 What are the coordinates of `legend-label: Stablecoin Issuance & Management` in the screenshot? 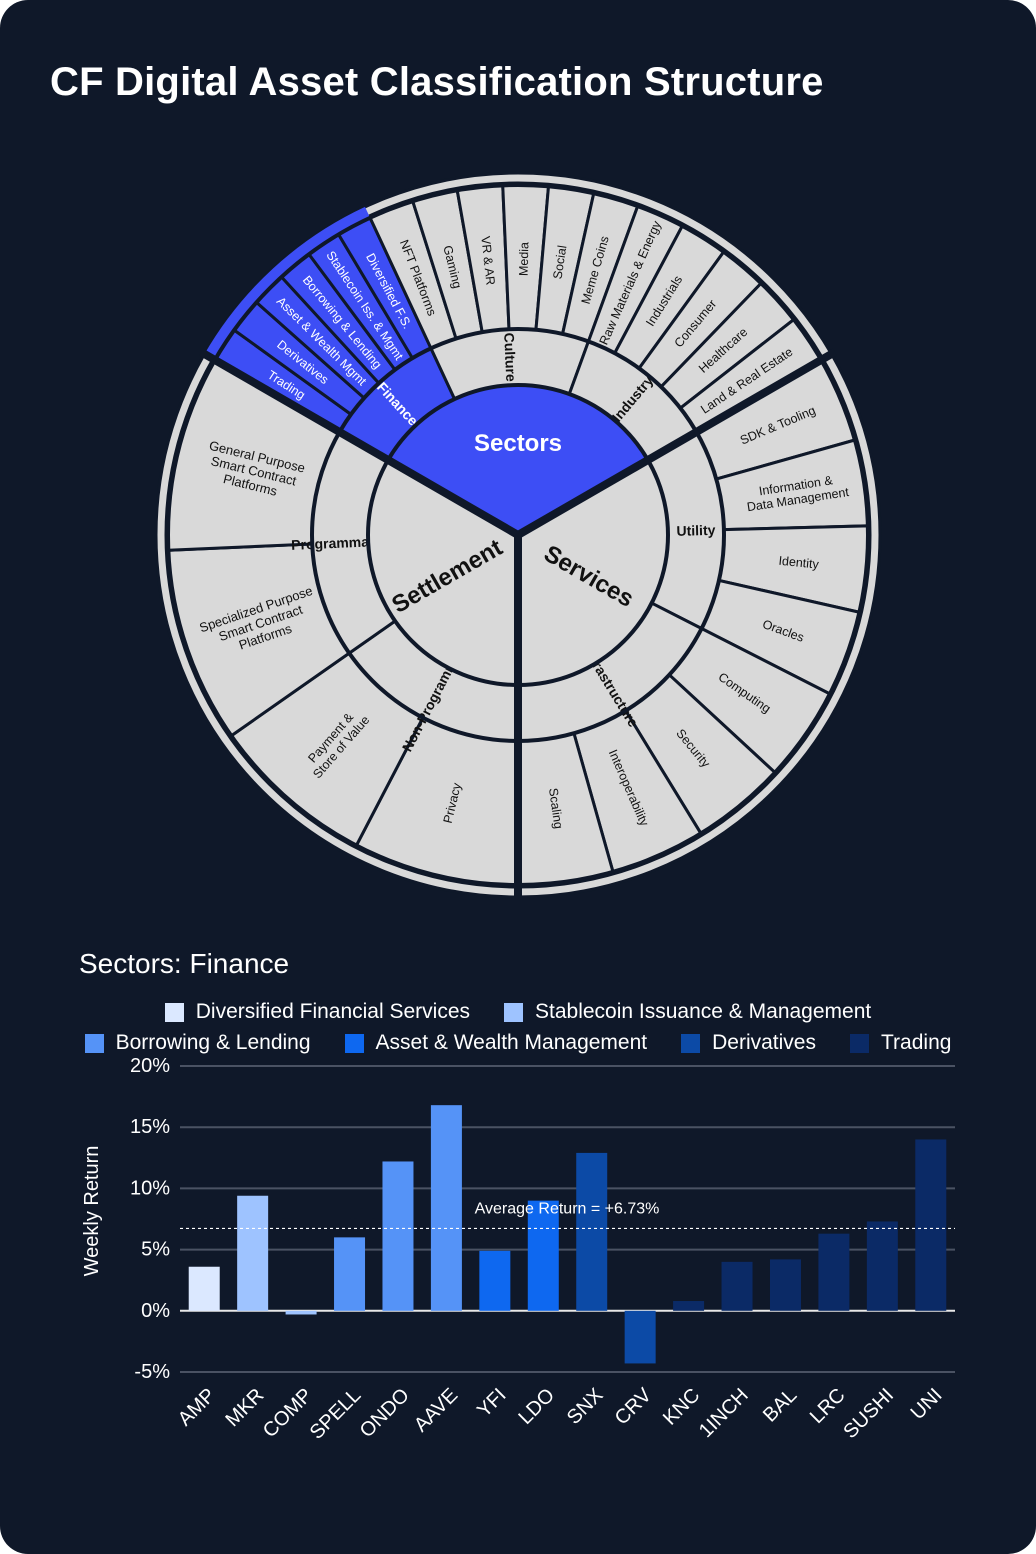 It's located at (703, 1011).